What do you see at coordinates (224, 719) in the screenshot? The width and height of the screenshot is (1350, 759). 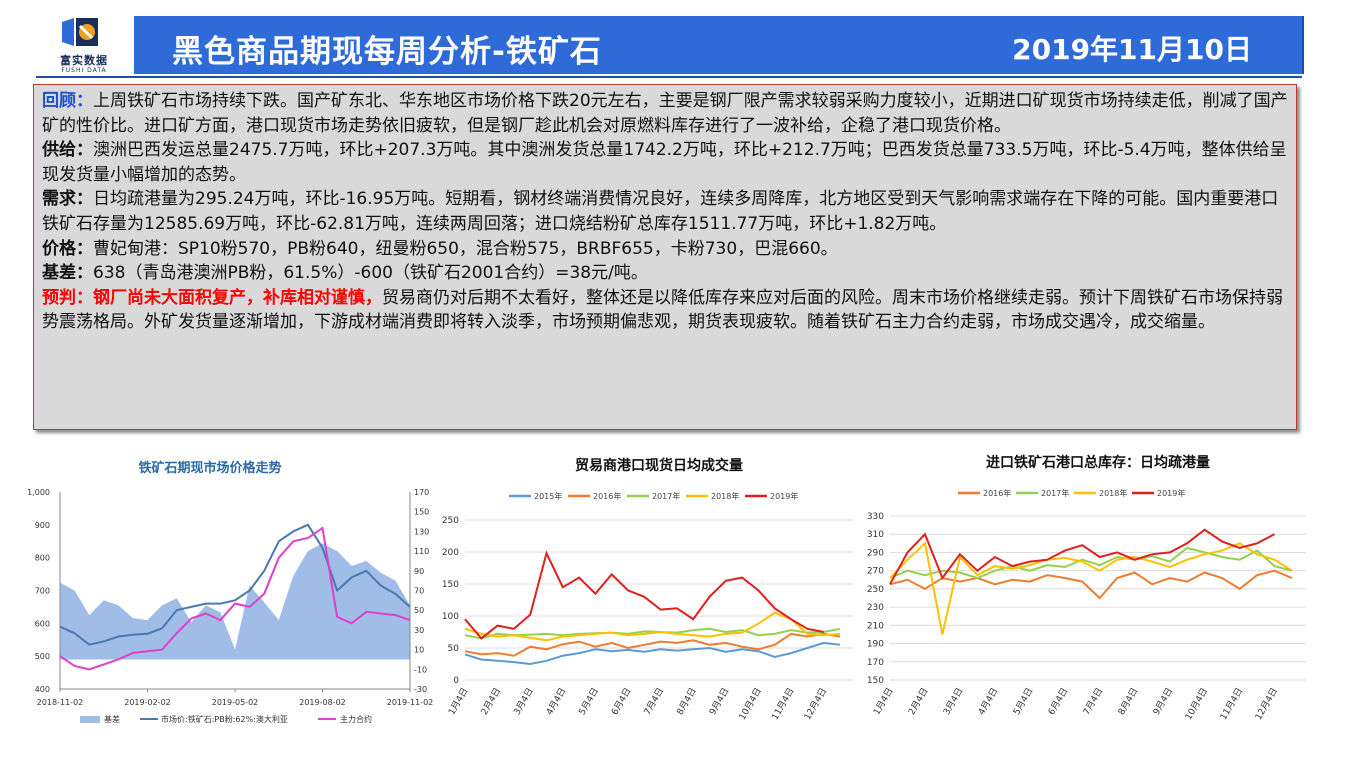 I see `legend-label-spot: 市场价:铁矿石:PB粉:62%:澳大利亚` at bounding box center [224, 719].